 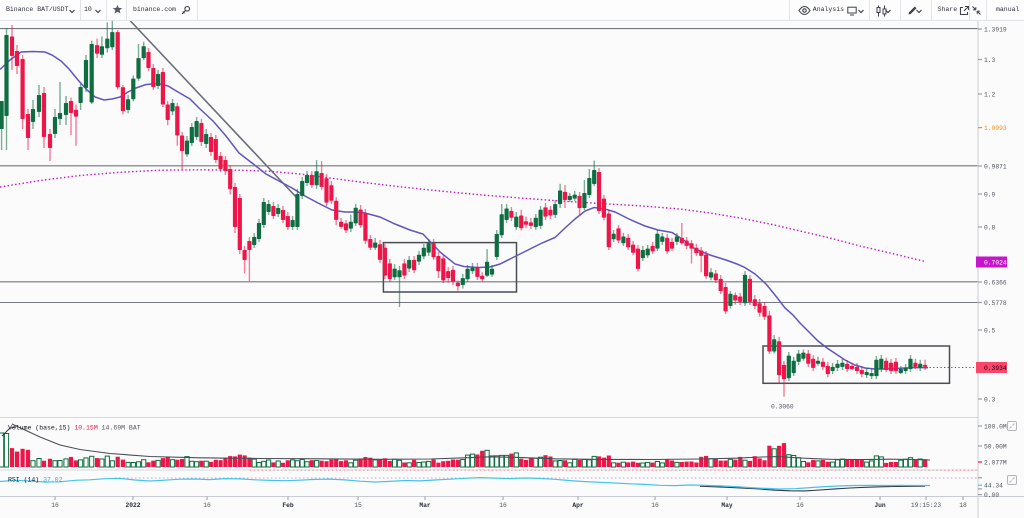 I want to click on svg-text: 50.00M, so click(x=995, y=446).